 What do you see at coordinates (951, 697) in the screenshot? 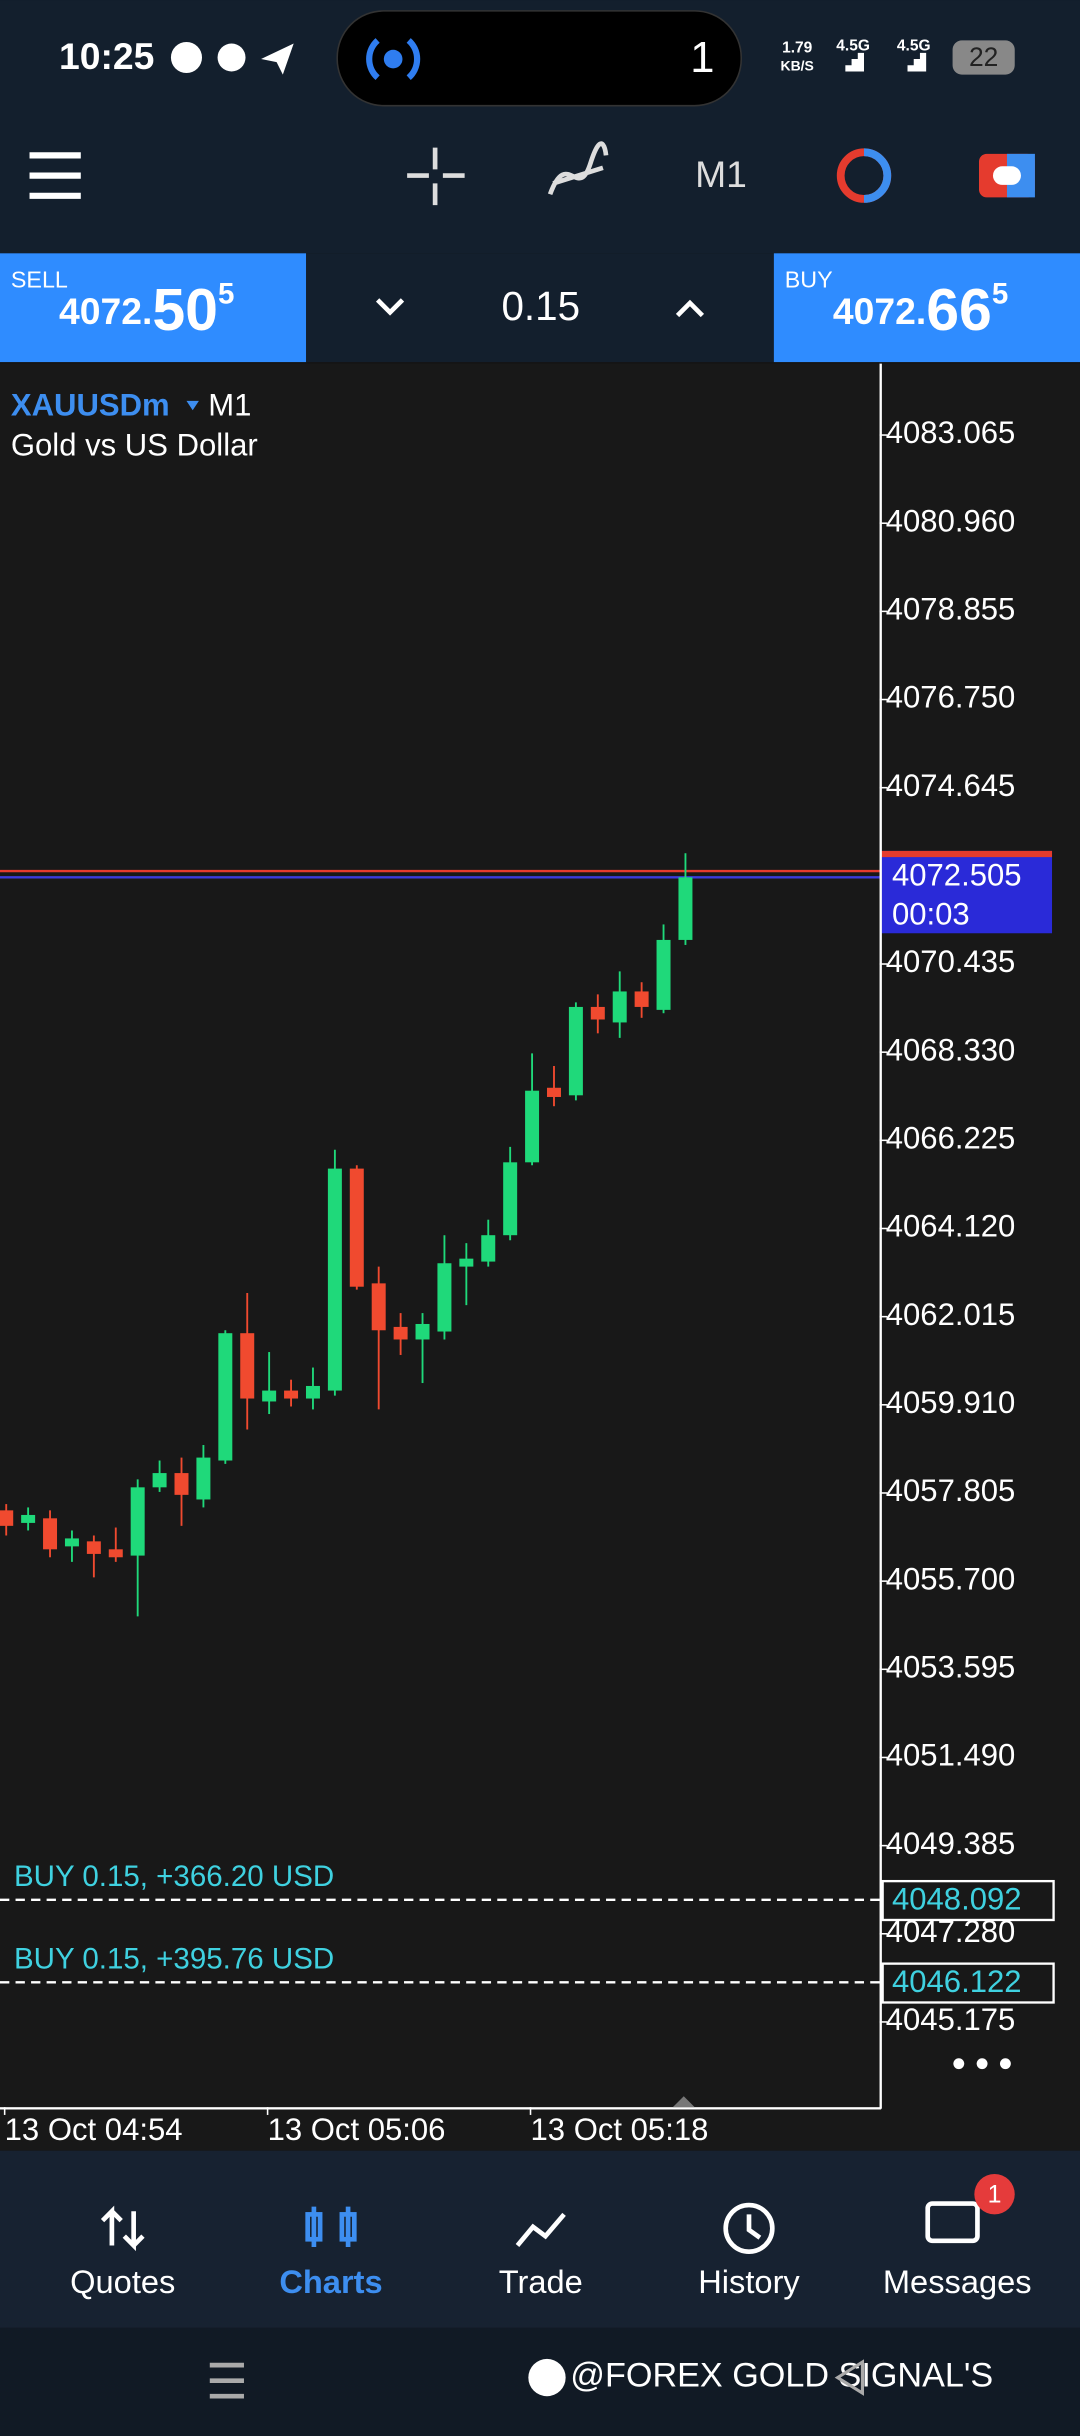
I see `y-tick-label: 4076.750` at bounding box center [951, 697].